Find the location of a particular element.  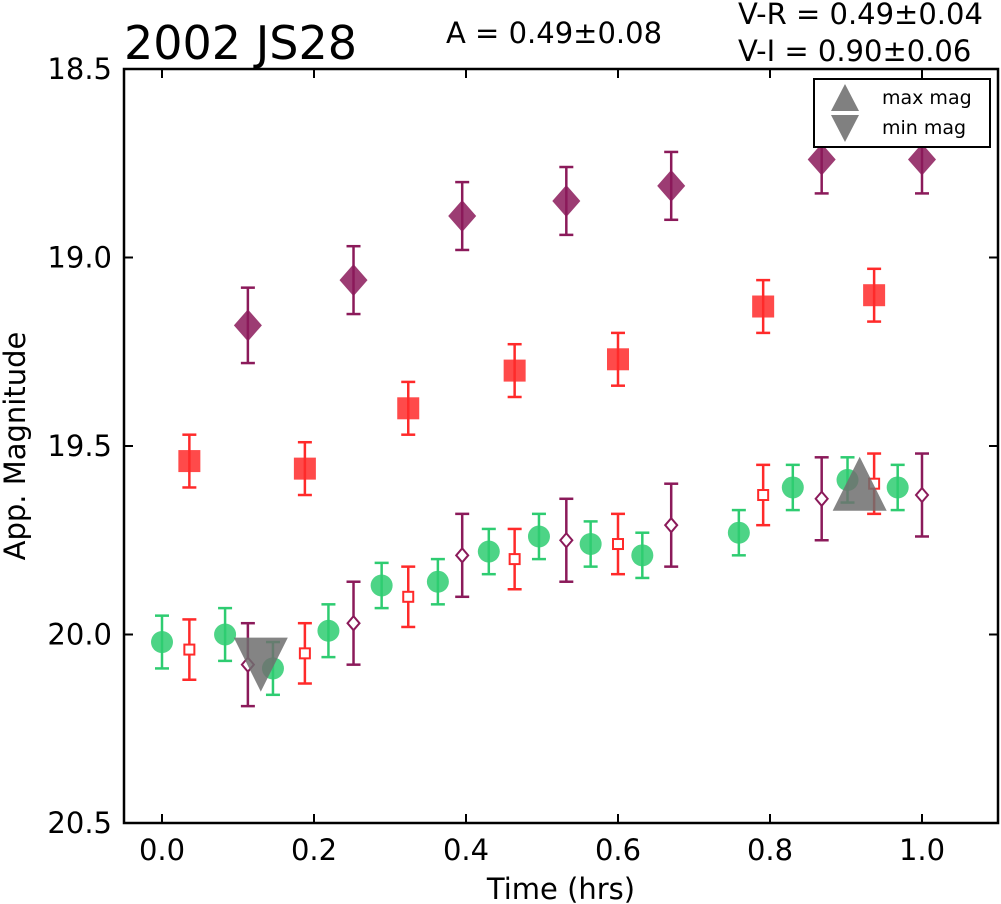

legend-min-marker-icon is located at coordinates (845, 128).